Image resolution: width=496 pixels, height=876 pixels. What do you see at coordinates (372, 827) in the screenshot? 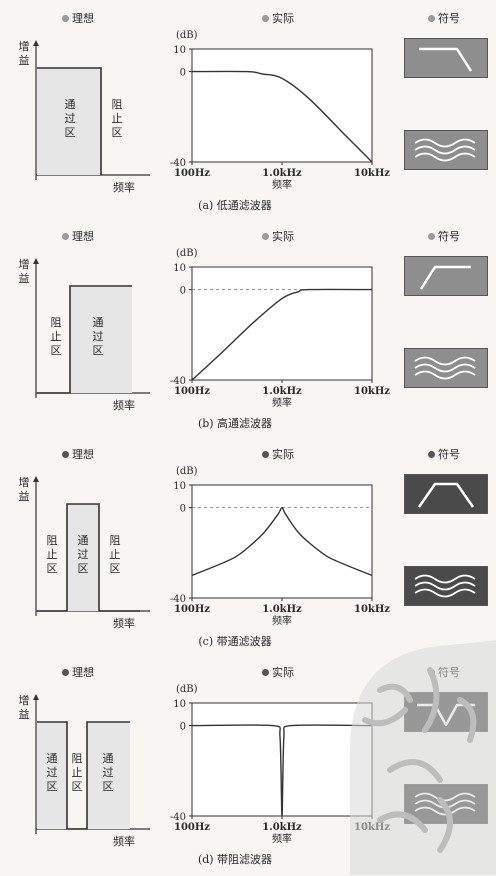
I see `x-tick-label: 10kHz` at bounding box center [372, 827].